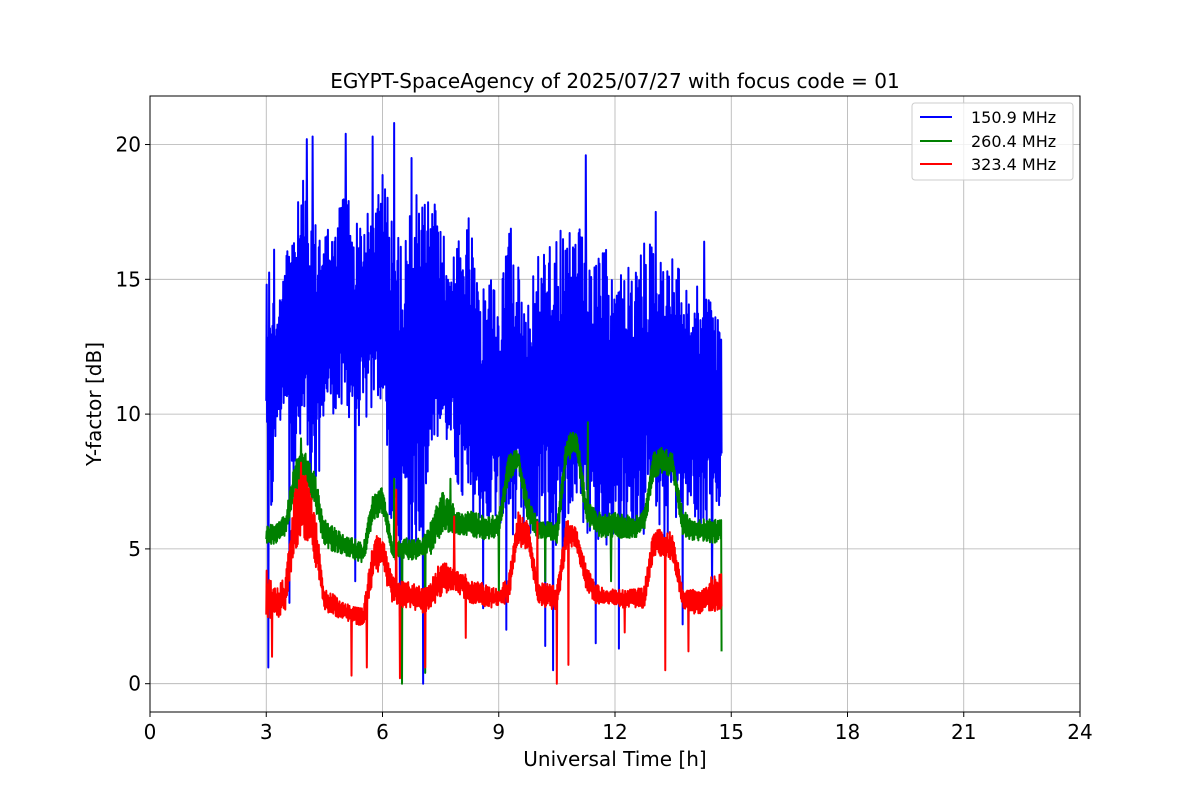  I want to click on y-axis: 0 5 10 15 20, so click(133, 414).